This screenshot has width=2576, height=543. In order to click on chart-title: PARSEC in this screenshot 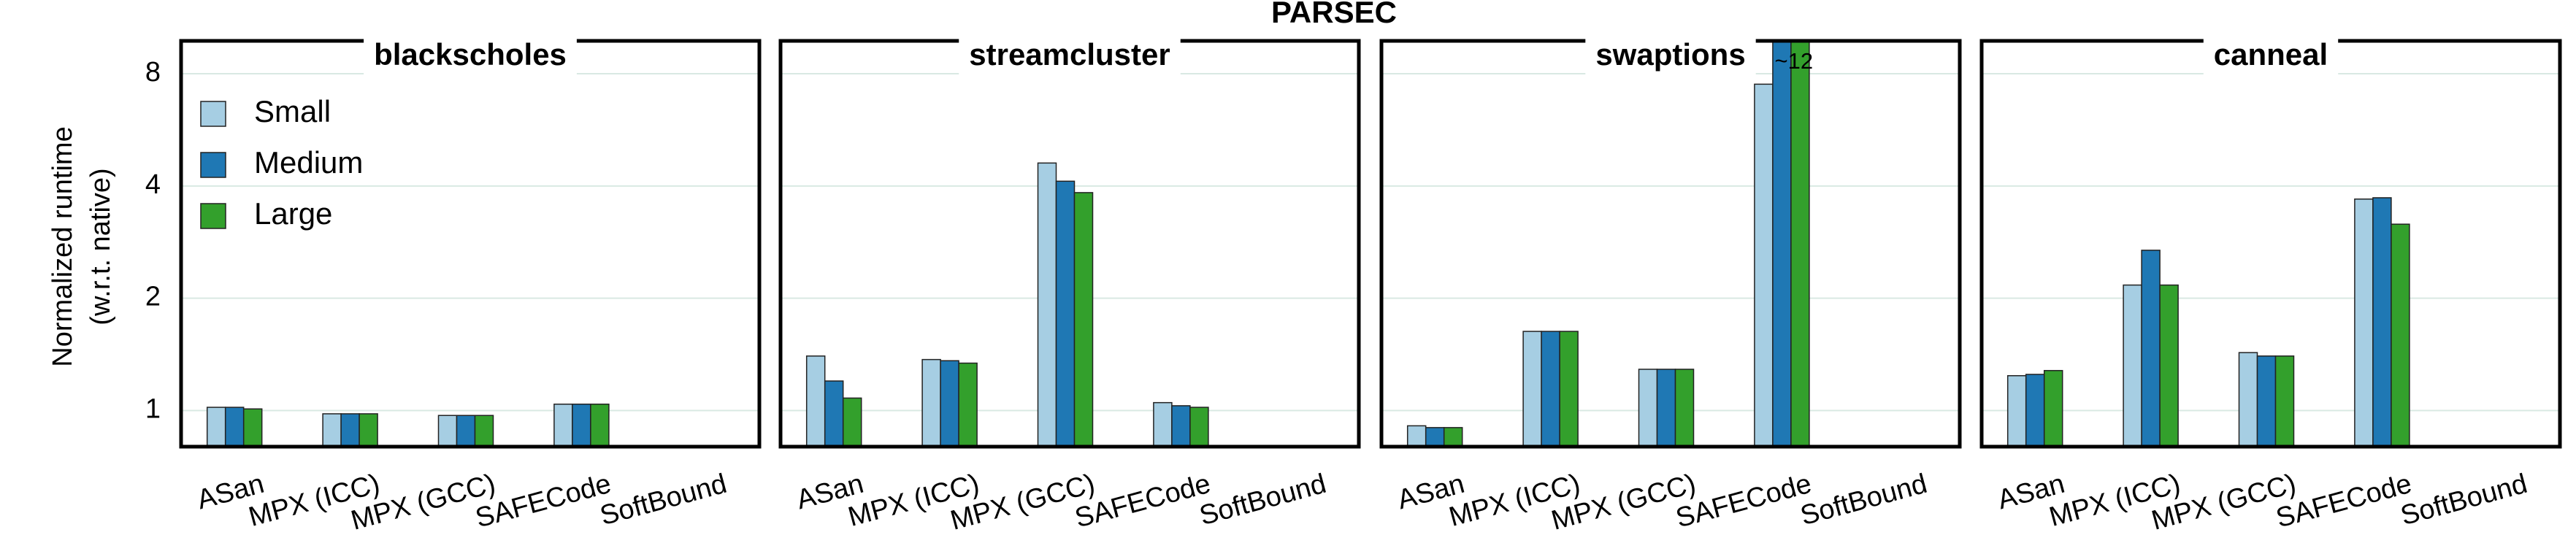, I will do `click(1334, 14)`.